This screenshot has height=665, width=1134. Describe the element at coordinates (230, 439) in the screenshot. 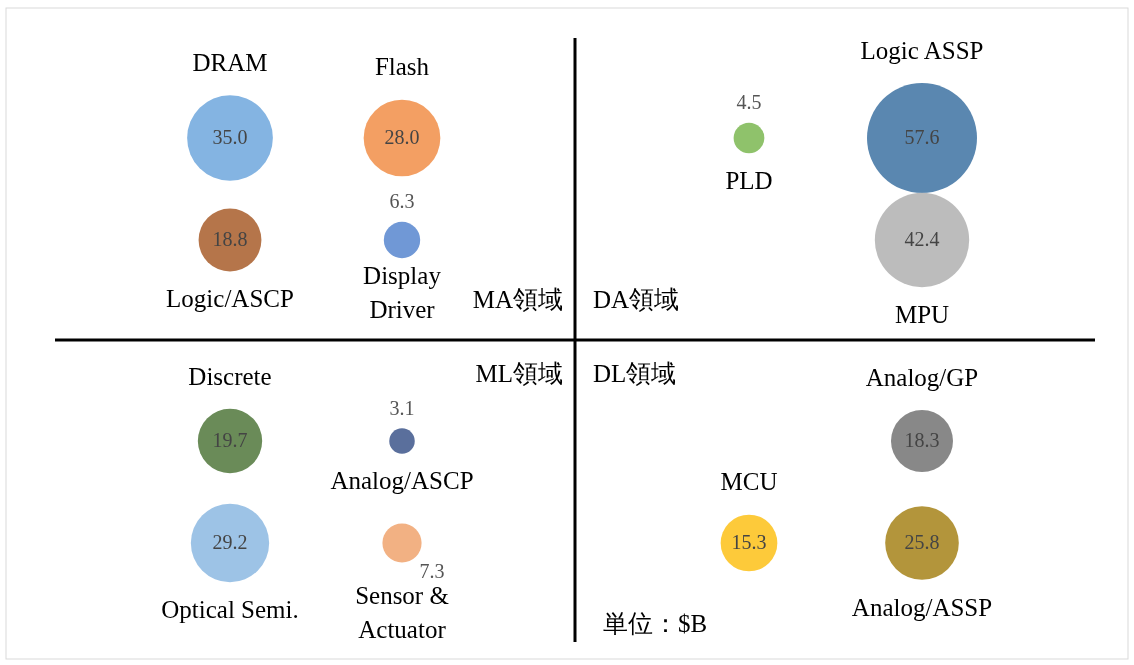

I see `value-label: 19.7` at that location.